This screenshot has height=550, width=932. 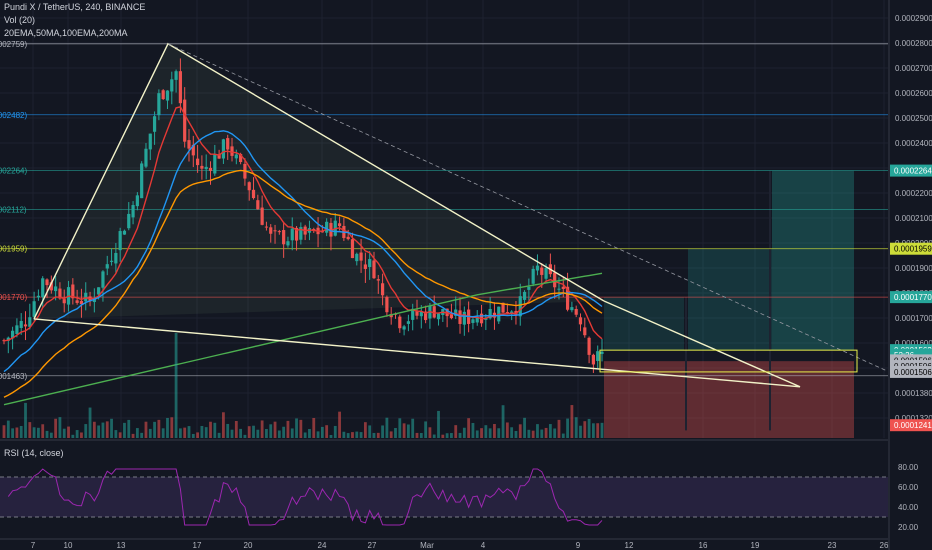 What do you see at coordinates (13, 115) in the screenshot?
I see `level-label: (0.0002482)` at bounding box center [13, 115].